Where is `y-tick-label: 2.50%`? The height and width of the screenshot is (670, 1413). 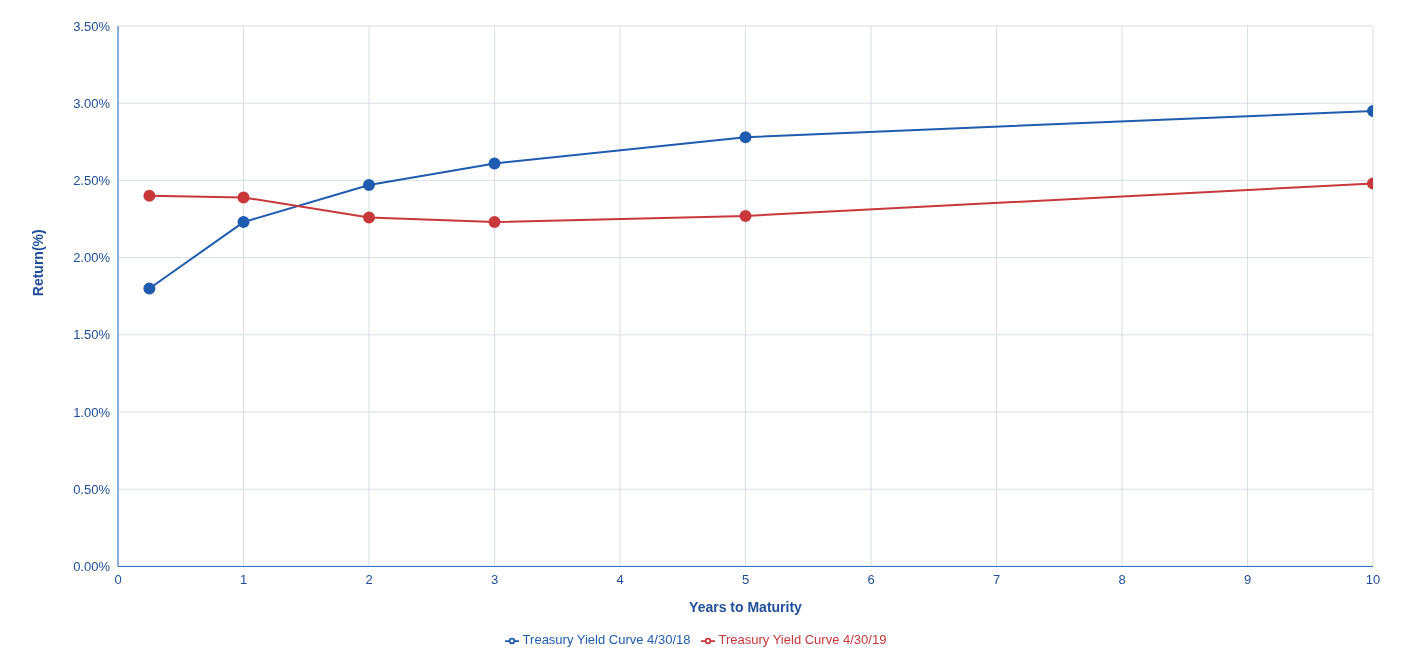 y-tick-label: 2.50% is located at coordinates (92, 181).